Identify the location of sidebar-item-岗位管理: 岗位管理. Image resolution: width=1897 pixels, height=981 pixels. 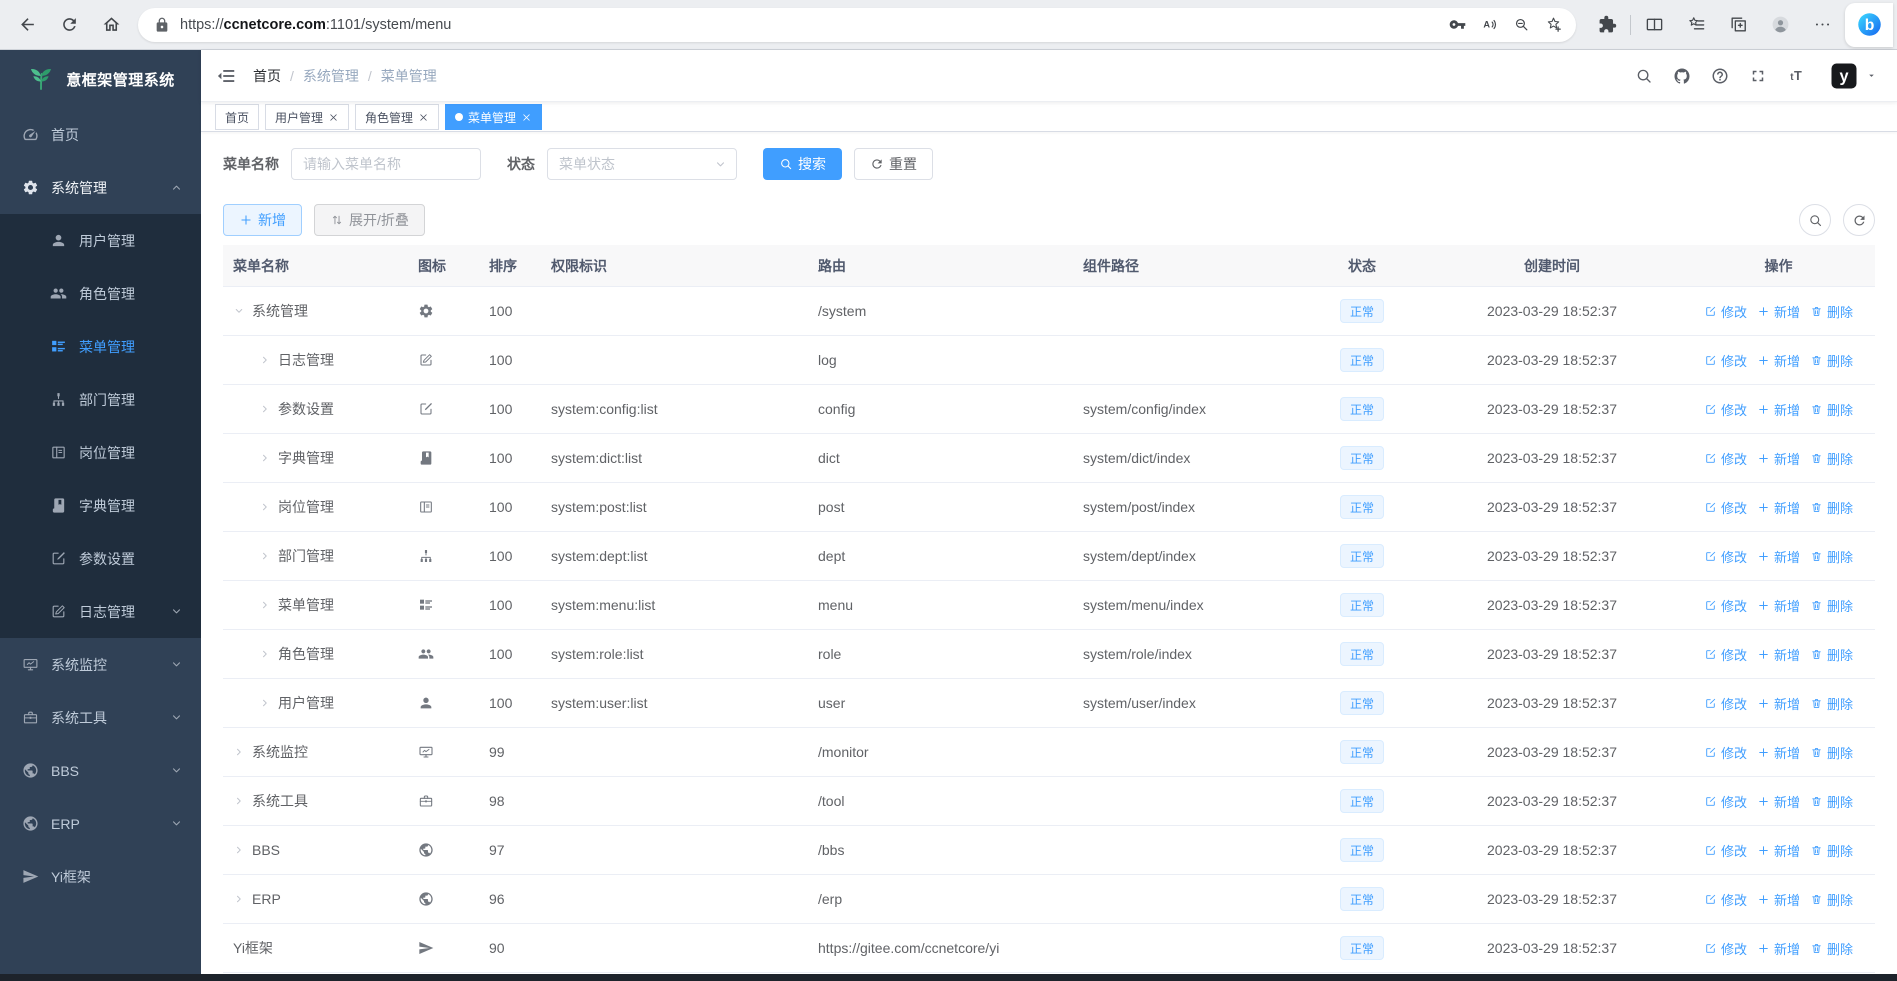
(100, 452).